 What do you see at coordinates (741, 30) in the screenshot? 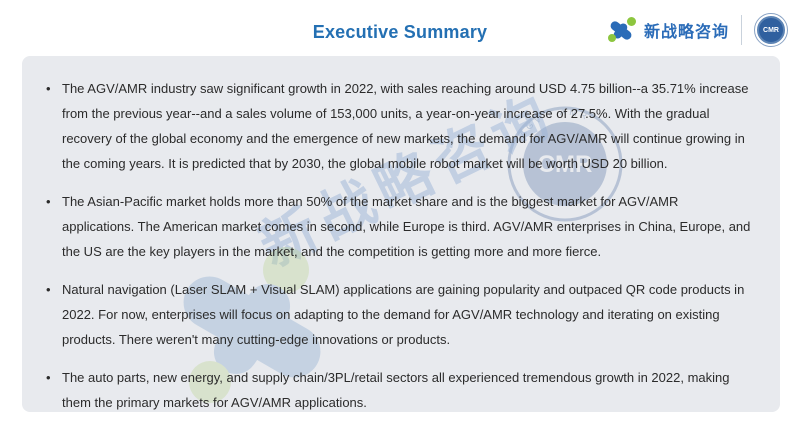
I see `divider` at bounding box center [741, 30].